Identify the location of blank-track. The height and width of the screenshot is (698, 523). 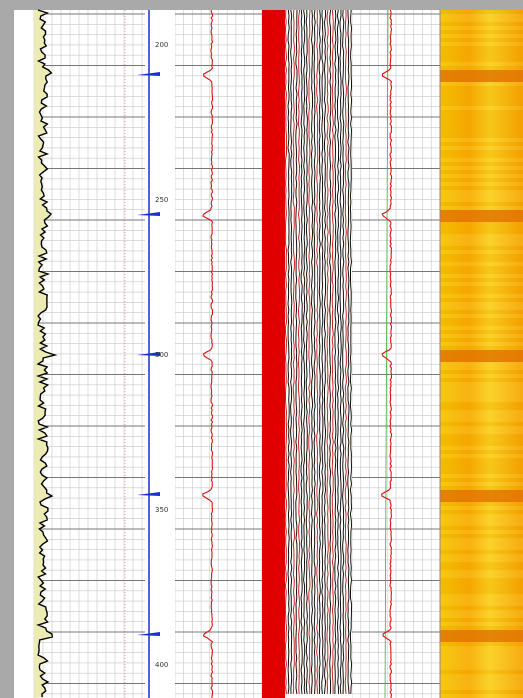
(24, 354).